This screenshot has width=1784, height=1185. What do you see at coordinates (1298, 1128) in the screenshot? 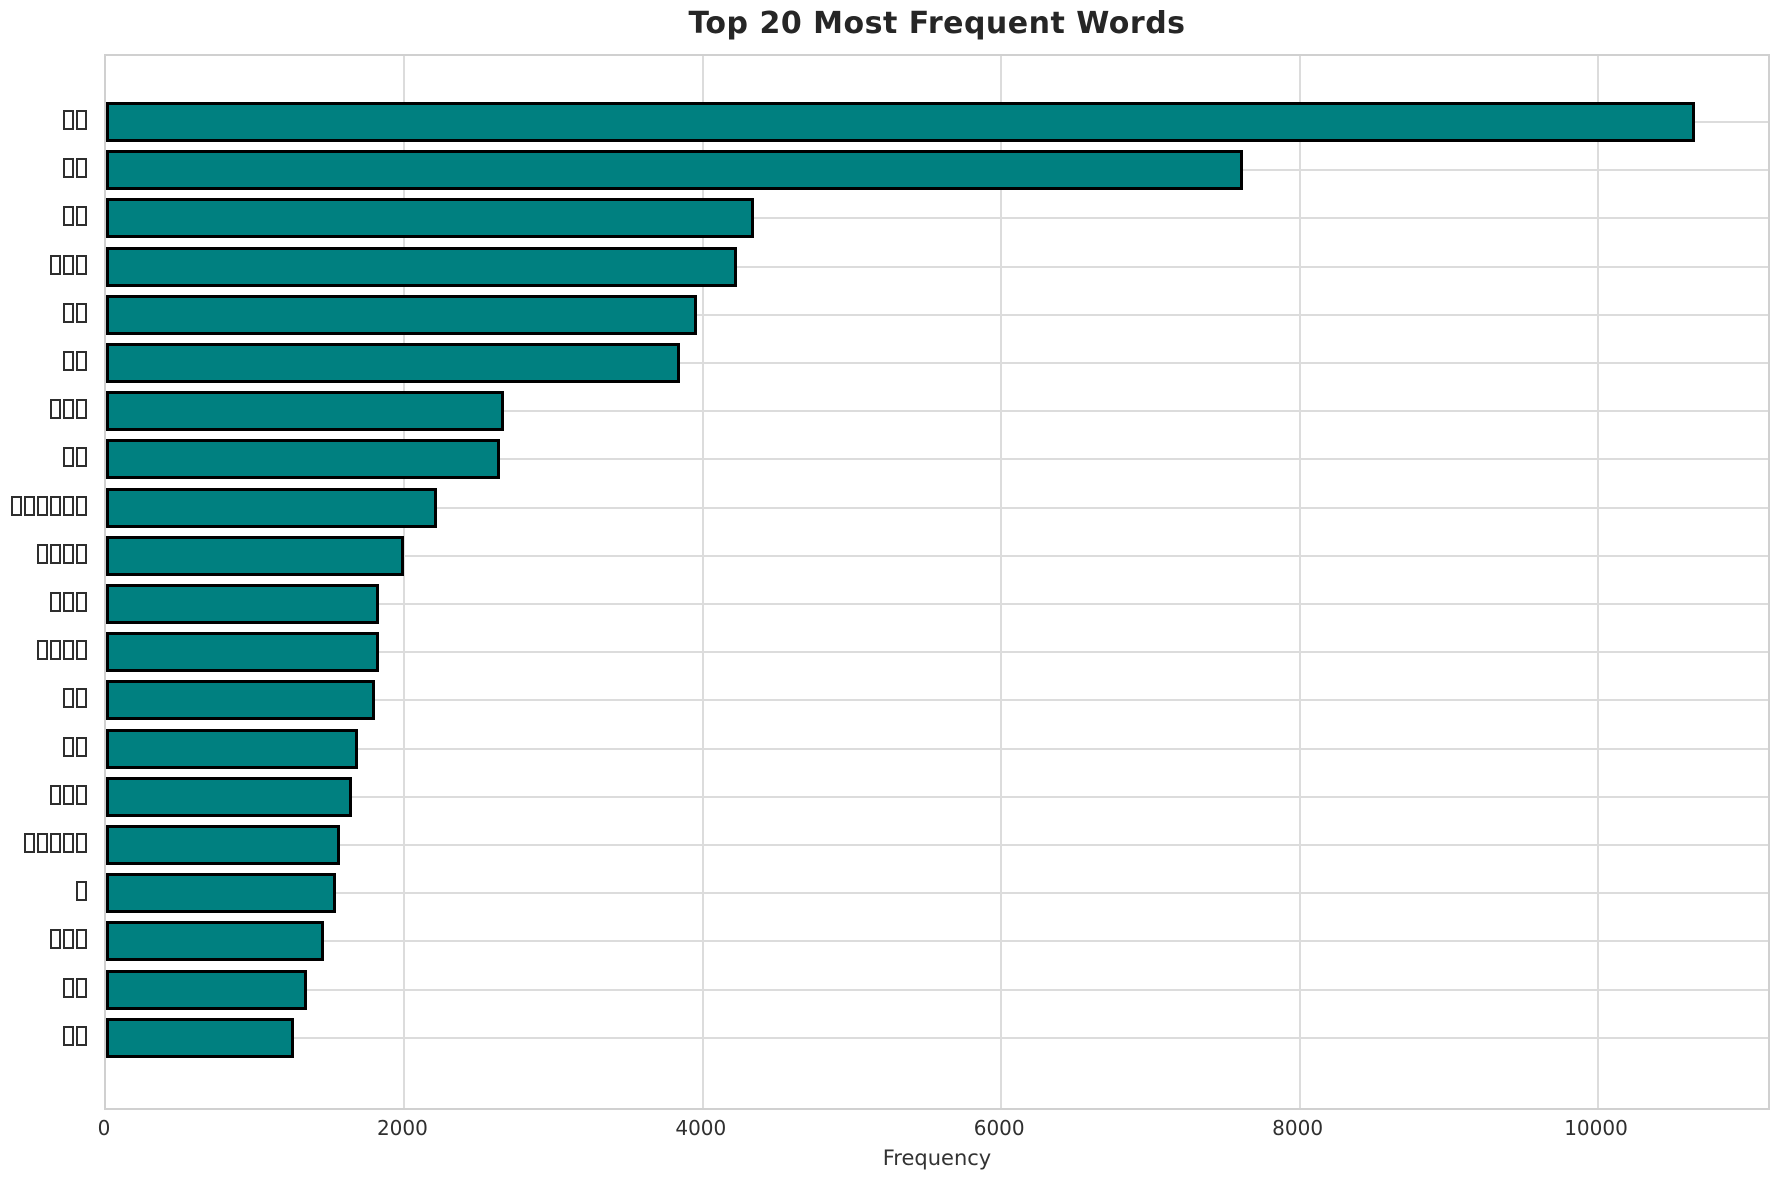
I see `x-tick-label: 8000` at bounding box center [1298, 1128].